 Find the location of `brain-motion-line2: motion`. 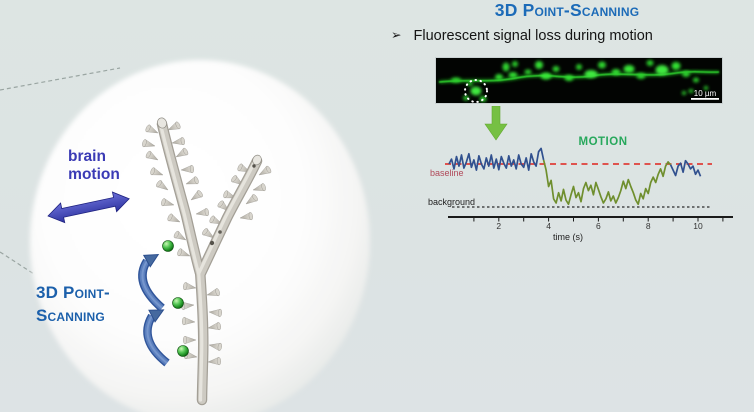

brain-motion-line2: motion is located at coordinates (94, 174).